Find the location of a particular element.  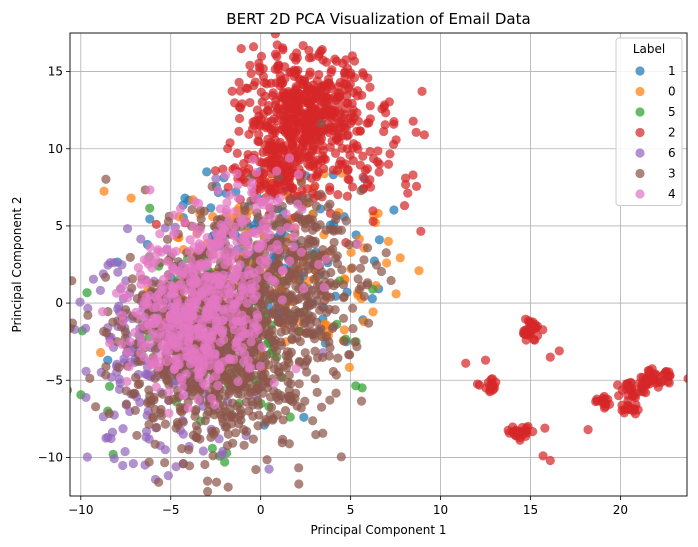

x-axis-ticks: −10 −5 0 5 10 15 20 is located at coordinates (348, 506).